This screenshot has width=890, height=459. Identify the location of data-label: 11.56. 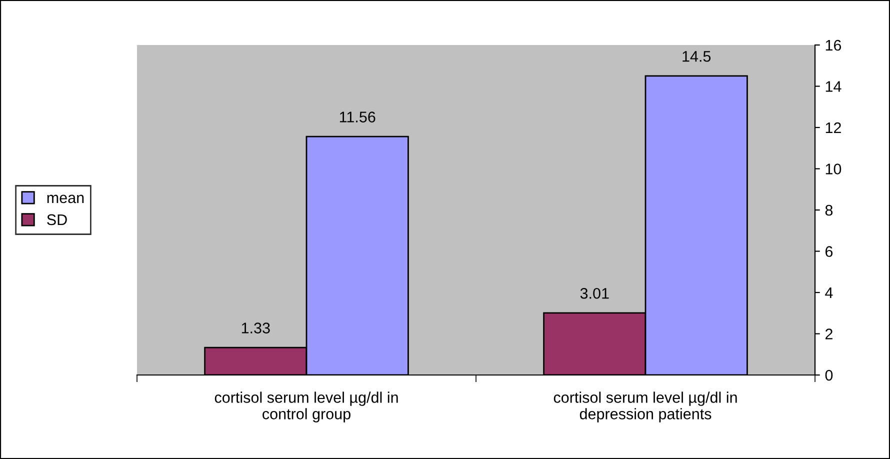
(358, 117).